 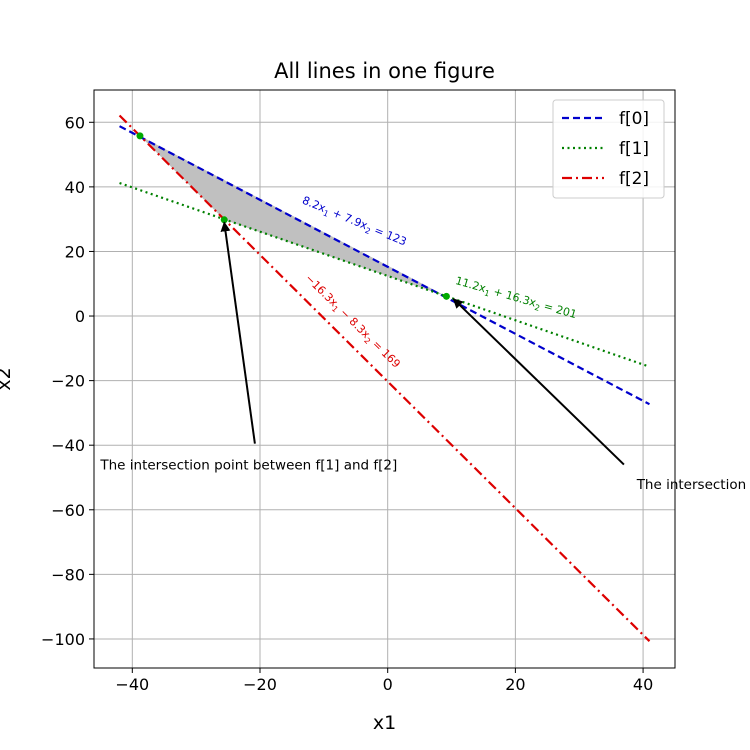 I want to click on y-tick-label: 60, so click(x=75, y=122).